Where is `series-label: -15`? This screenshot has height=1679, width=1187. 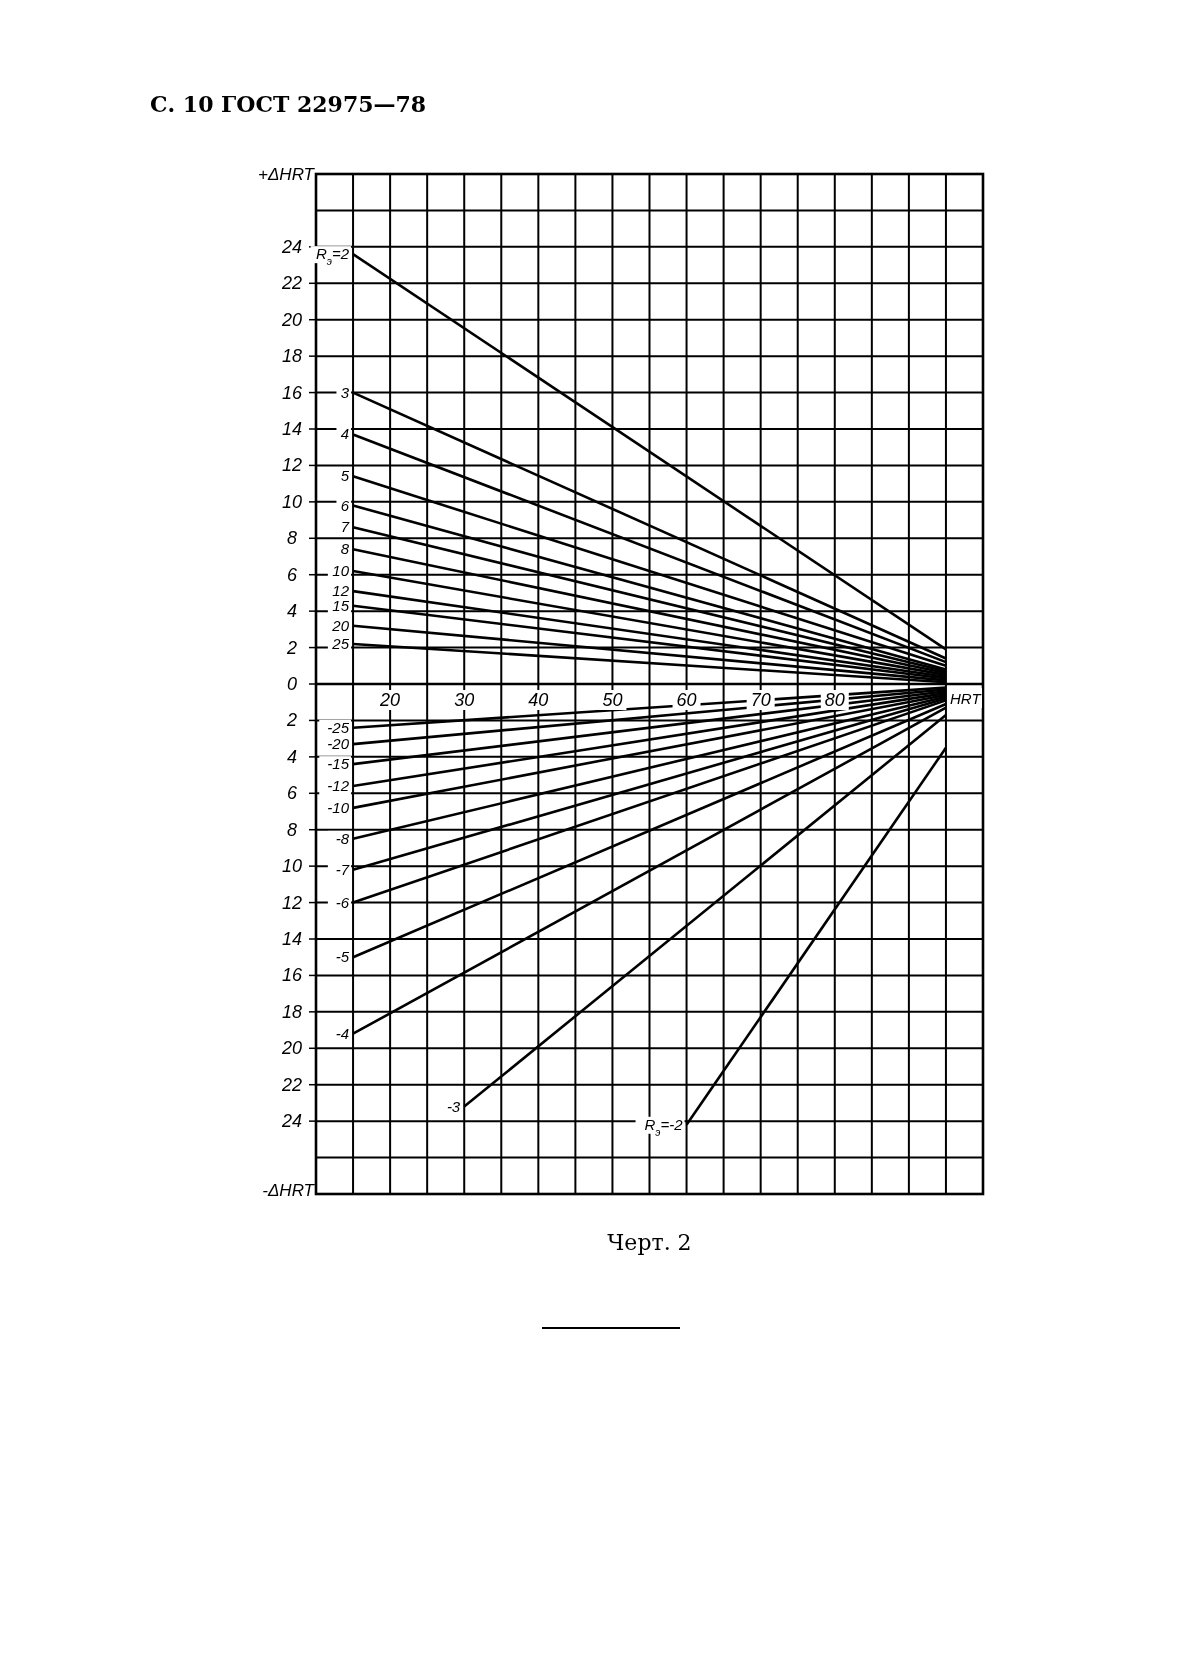
series-label: -15 is located at coordinates (338, 764).